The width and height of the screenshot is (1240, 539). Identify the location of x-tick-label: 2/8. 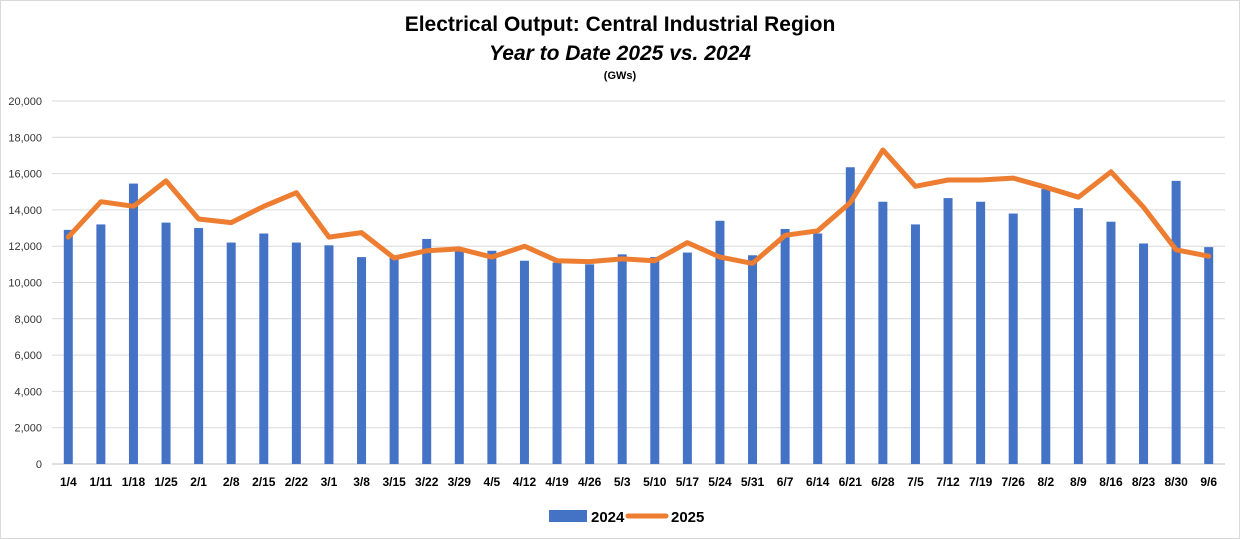
(231, 482).